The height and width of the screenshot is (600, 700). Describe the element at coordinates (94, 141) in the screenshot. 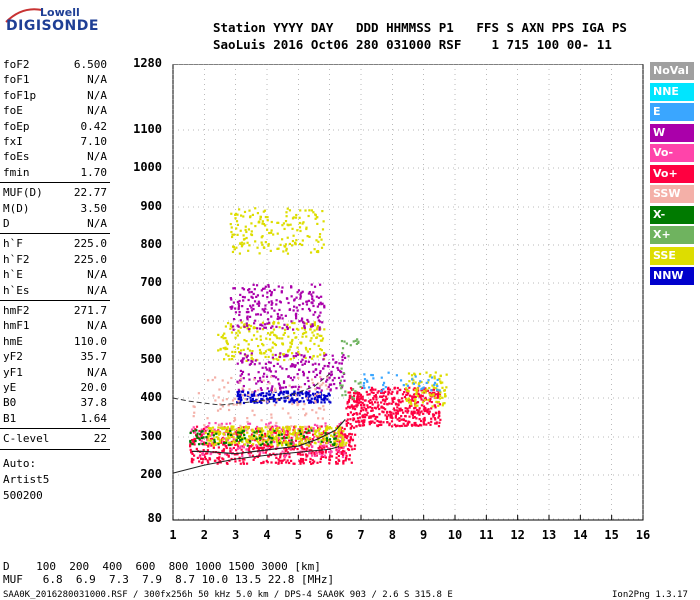

I see `param-value: 7.10` at that location.